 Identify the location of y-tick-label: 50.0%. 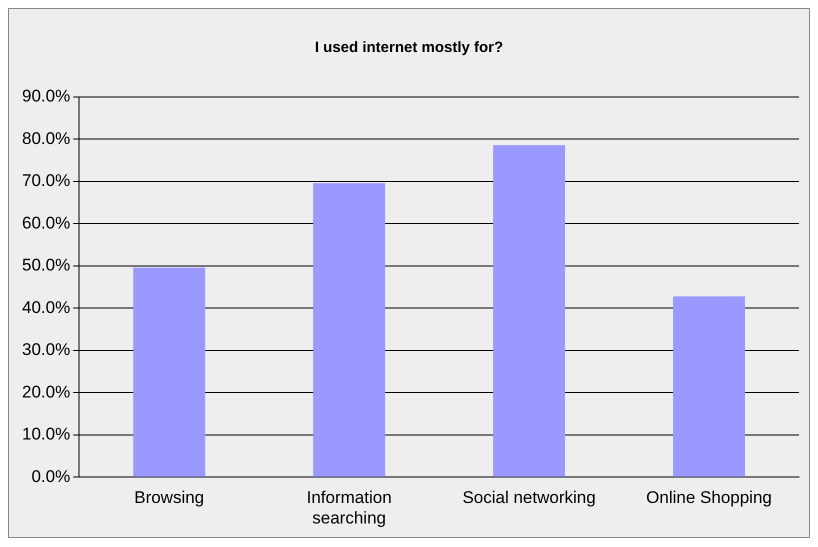
(46, 265).